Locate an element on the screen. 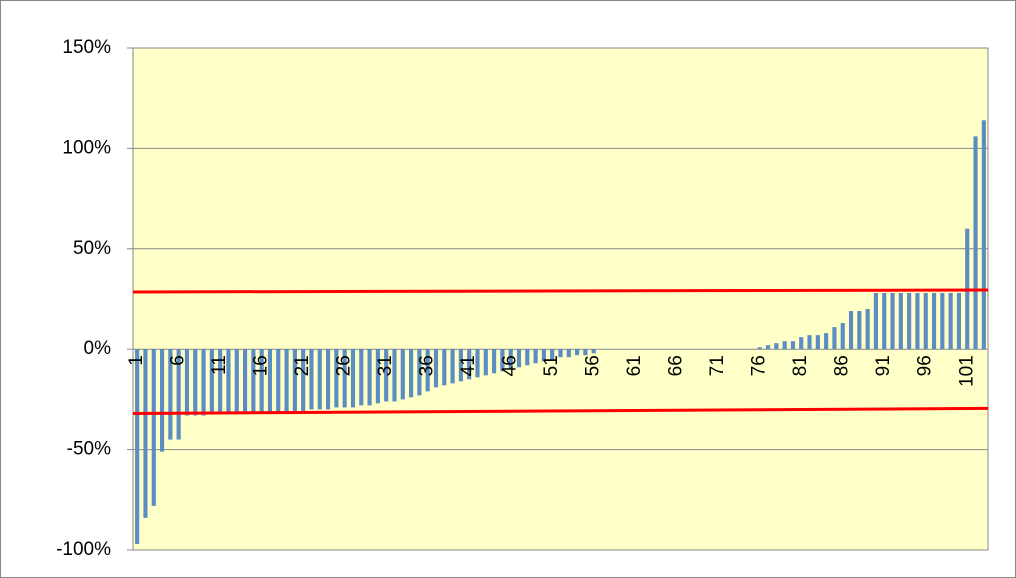 The width and height of the screenshot is (1016, 578). x-tick-label: 26 is located at coordinates (344, 365).